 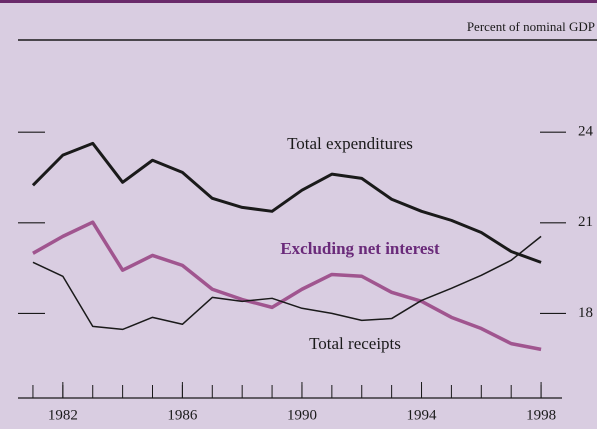 I want to click on x-tick-label: 1994, so click(x=422, y=415).